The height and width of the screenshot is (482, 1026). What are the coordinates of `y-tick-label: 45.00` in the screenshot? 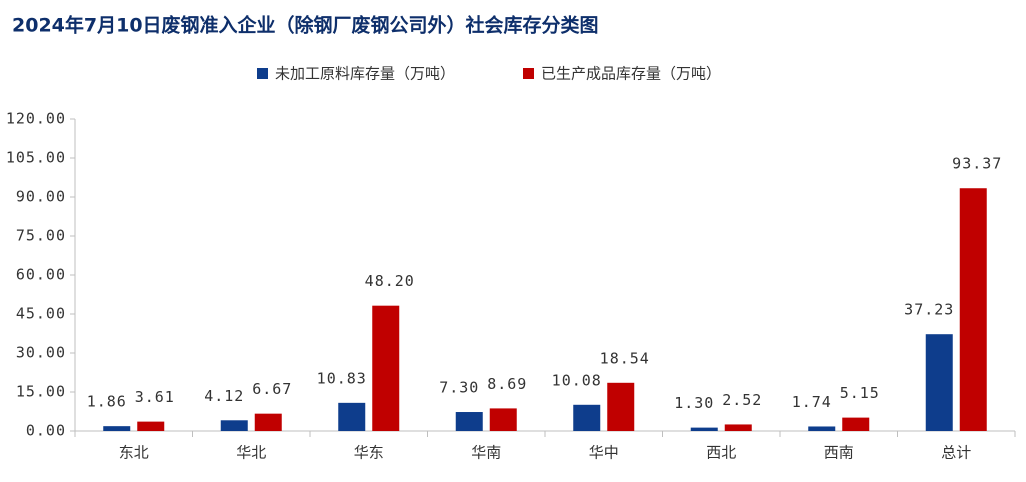 It's located at (41, 314).